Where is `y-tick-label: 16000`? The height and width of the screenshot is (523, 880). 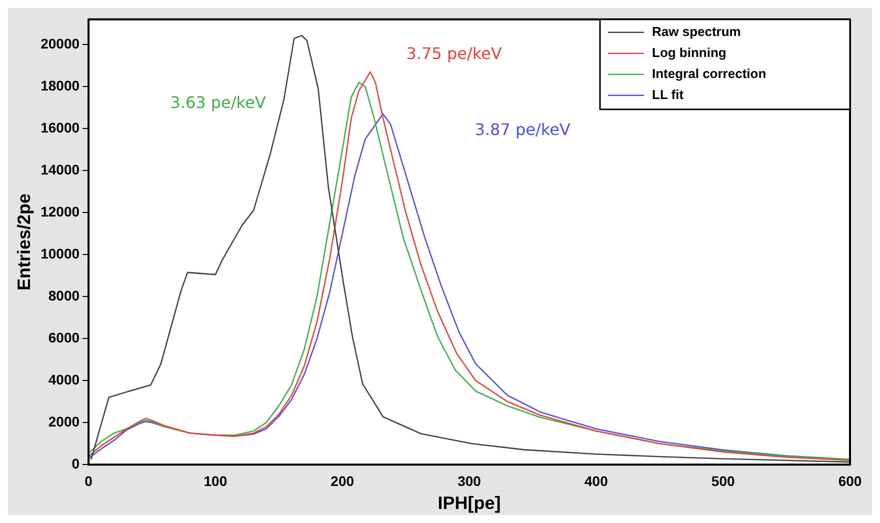 y-tick-label: 16000 is located at coordinates (60, 127).